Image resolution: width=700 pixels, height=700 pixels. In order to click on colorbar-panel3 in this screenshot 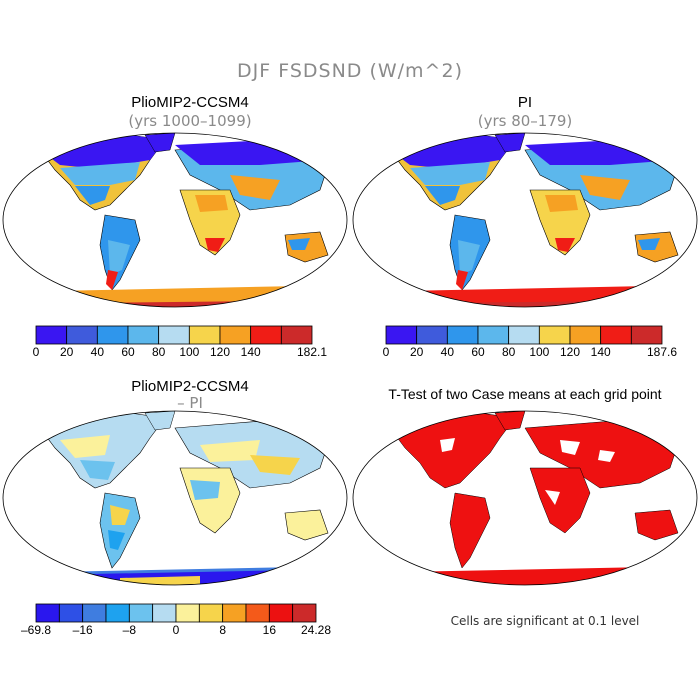, I will do `click(176, 613)`.